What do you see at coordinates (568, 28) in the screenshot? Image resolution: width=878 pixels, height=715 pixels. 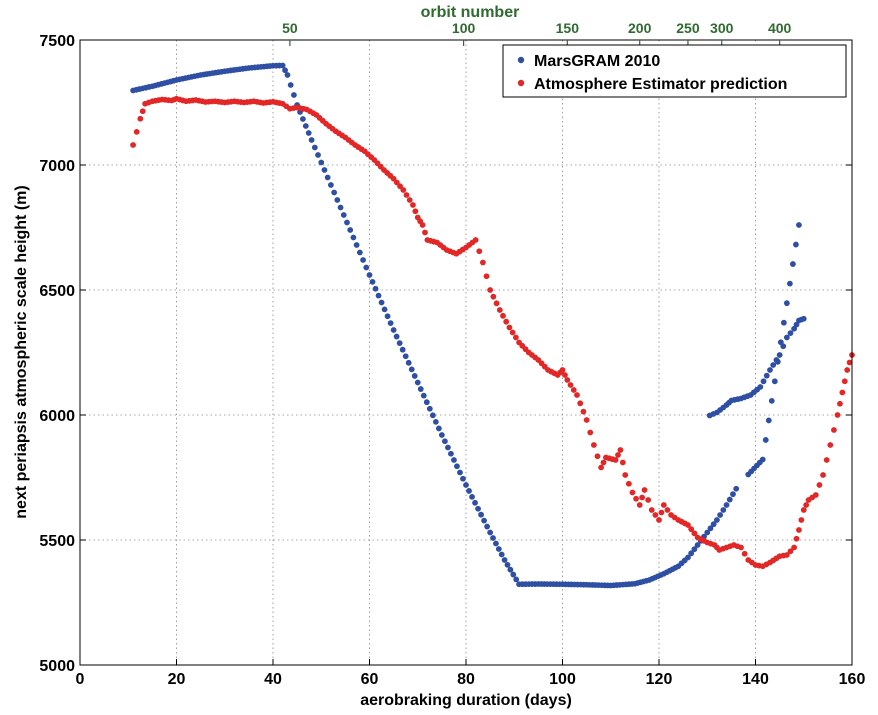 I see `top-tick-label: 150` at bounding box center [568, 28].